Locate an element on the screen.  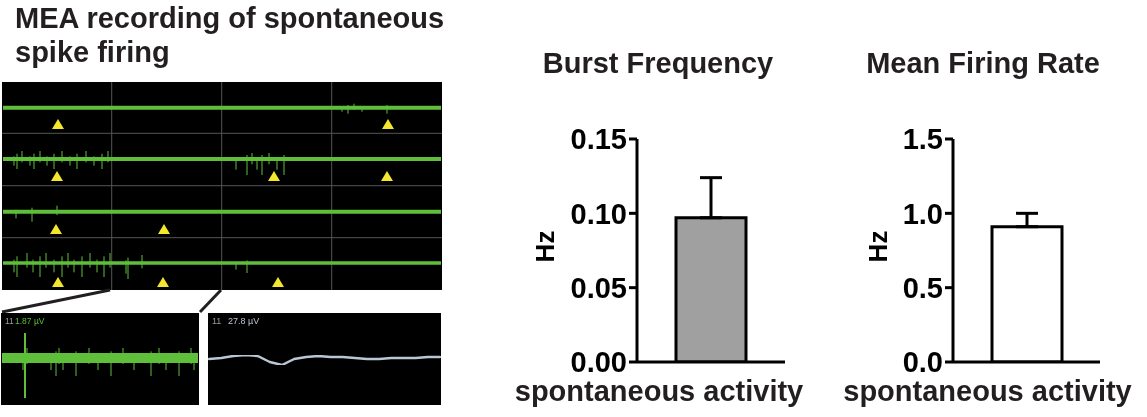
text: 27.8 µV is located at coordinates (244, 321).